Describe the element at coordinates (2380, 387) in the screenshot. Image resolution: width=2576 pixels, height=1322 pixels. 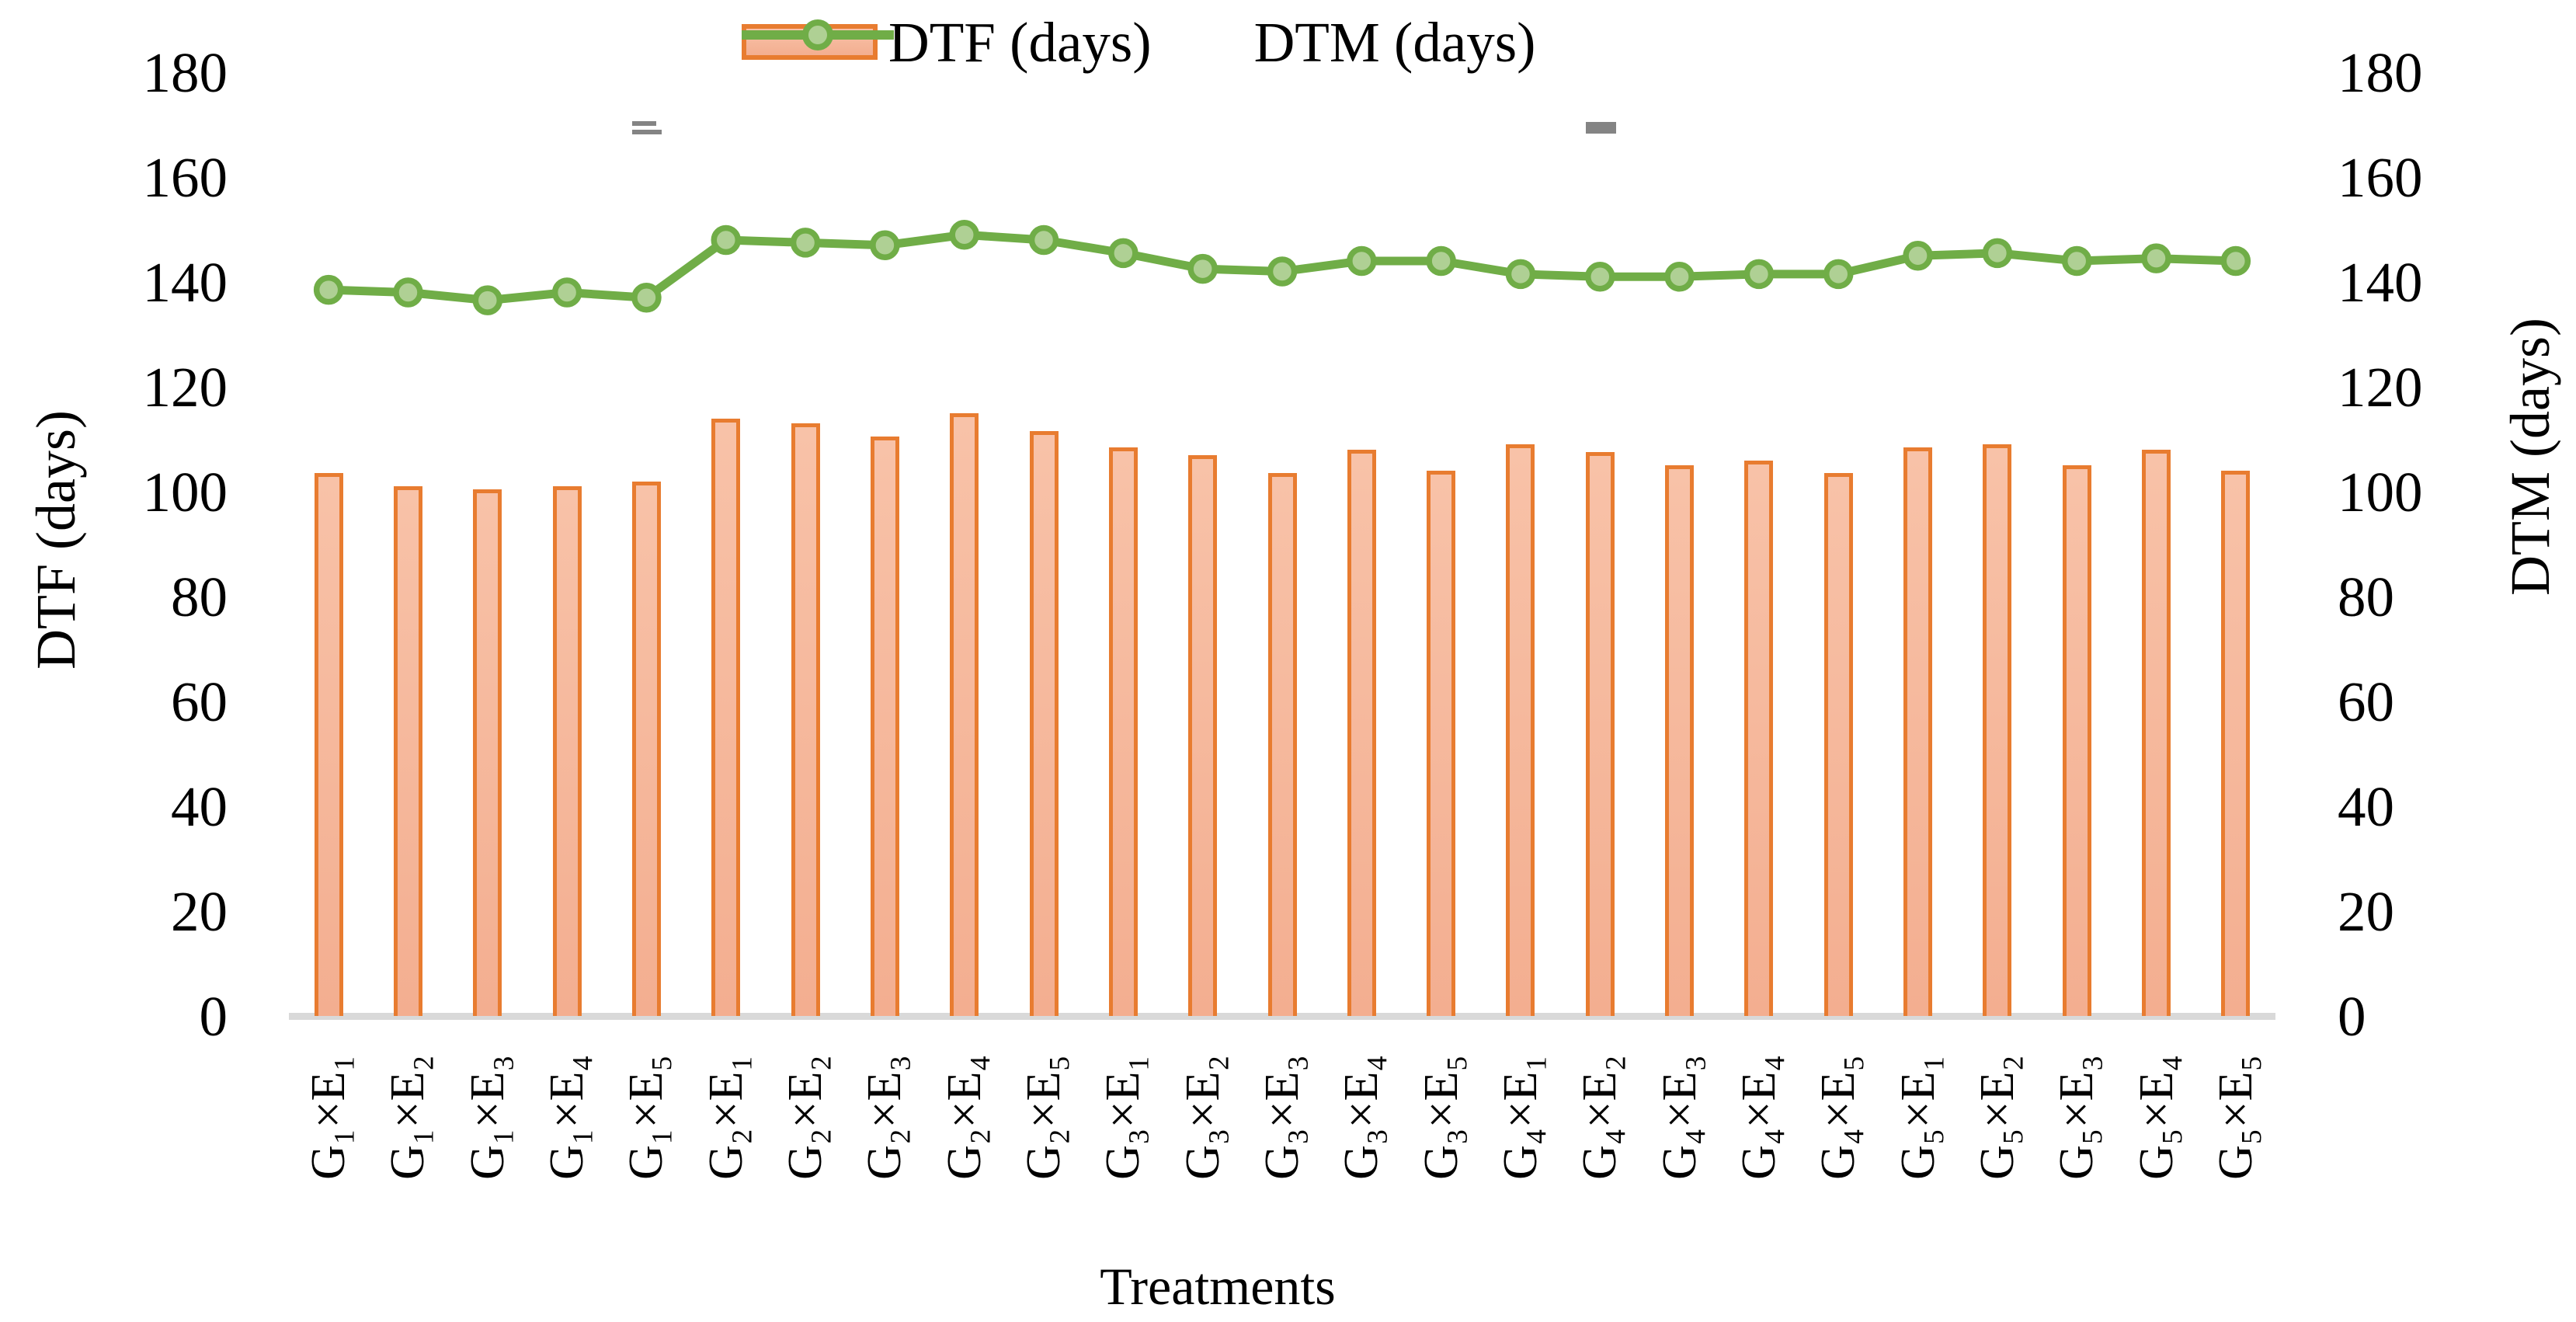
I see `y-tick-label-right: 120` at that location.